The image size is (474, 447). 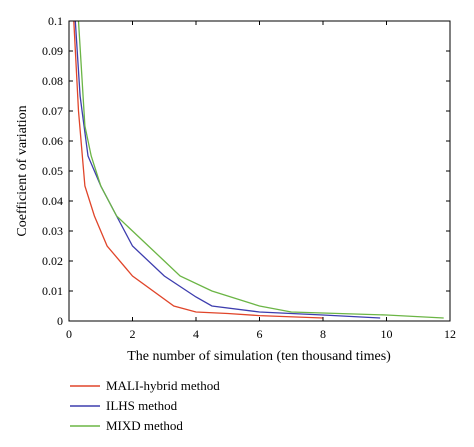 I want to click on x-tick-label: 12, so click(x=450, y=334).